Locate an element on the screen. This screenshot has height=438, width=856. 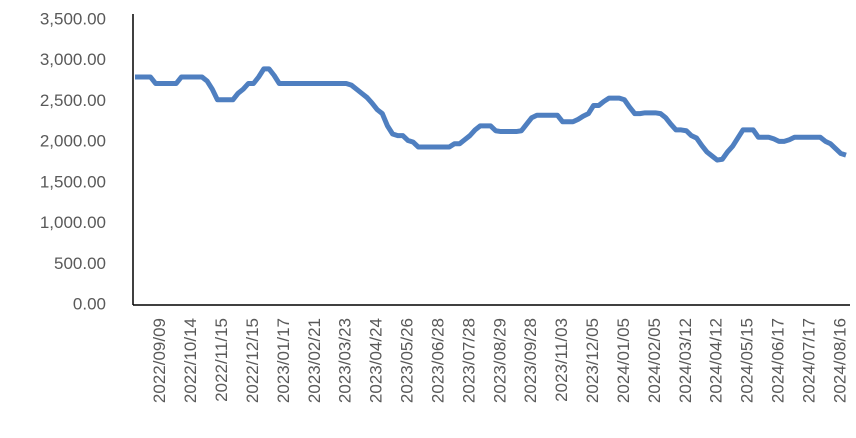
y-tick-label: 3,500.00 is located at coordinates (73, 18).